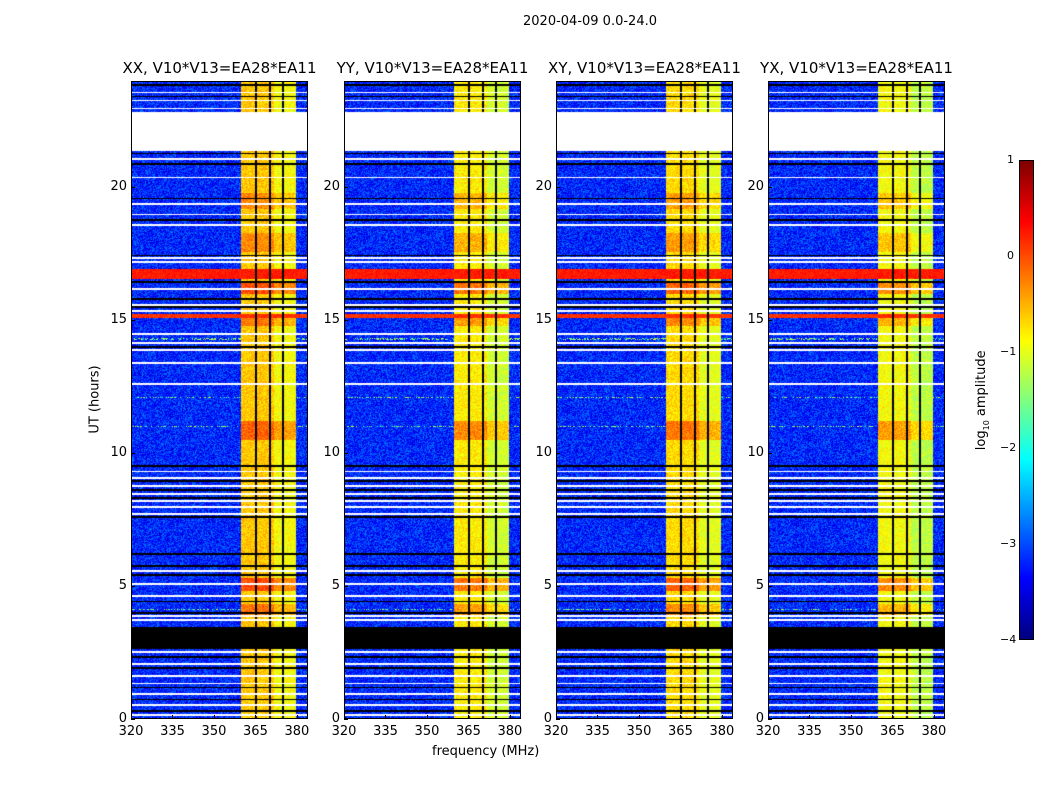 This screenshot has width=1050, height=800. What do you see at coordinates (1008, 447) in the screenshot?
I see `colorbar-tick-label: −2` at bounding box center [1008, 447].